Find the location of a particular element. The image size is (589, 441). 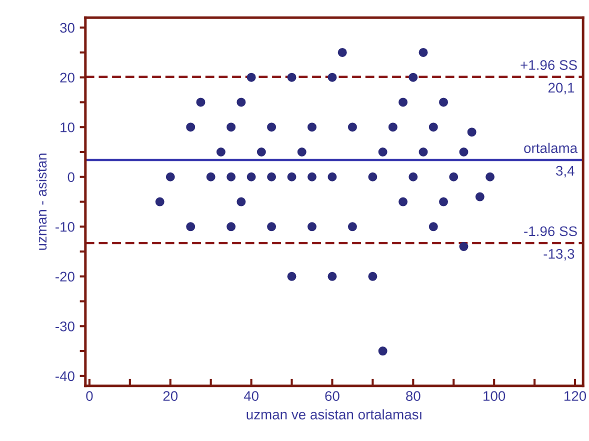

x-axis-title: uzman ve asistan ortalaması is located at coordinates (334, 414).